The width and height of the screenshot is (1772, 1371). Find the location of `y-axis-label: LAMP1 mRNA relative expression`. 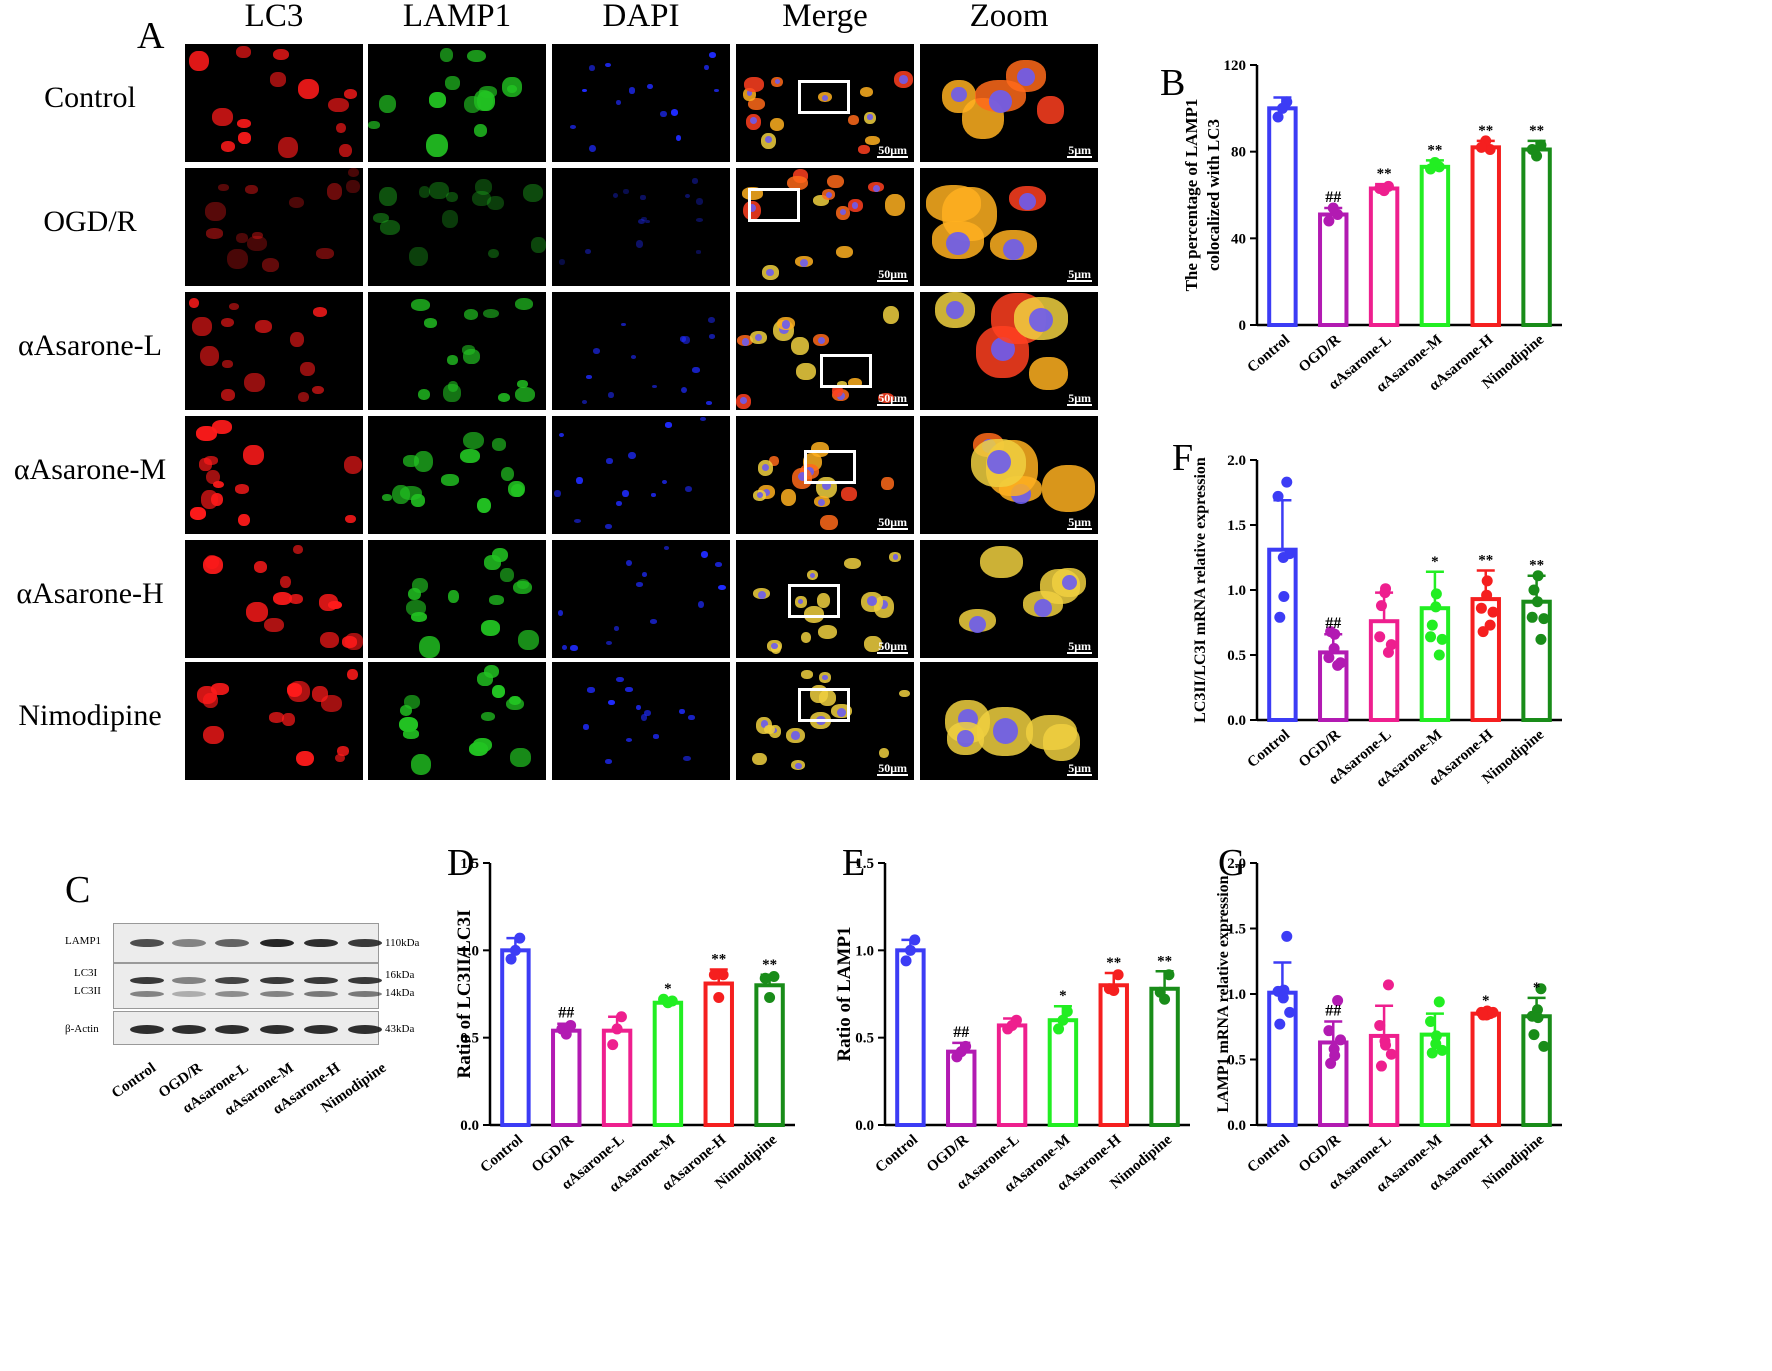

y-axis-label: LAMP1 mRNA relative expression is located at coordinates (1223, 993).